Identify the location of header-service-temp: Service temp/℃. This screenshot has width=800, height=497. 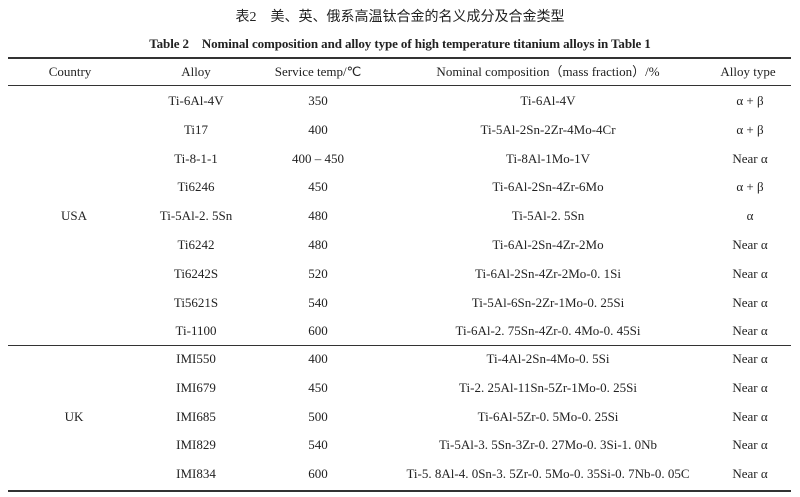
(318, 71).